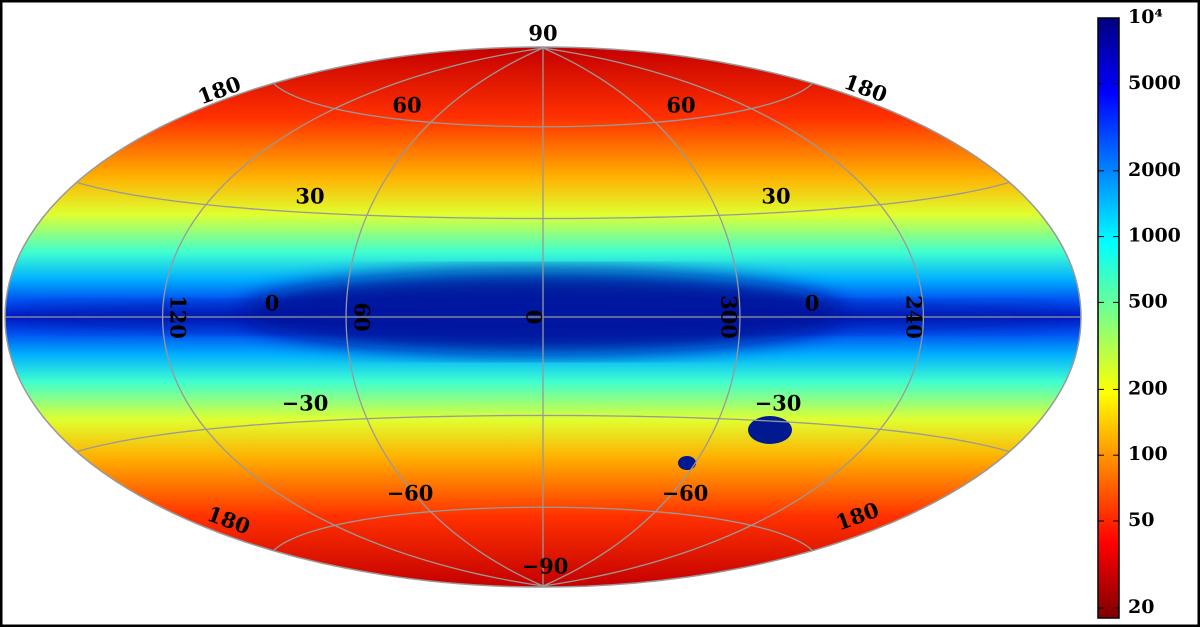 This screenshot has width=1200, height=627. What do you see at coordinates (542, 33) in the screenshot?
I see `grid-label: 90` at bounding box center [542, 33].